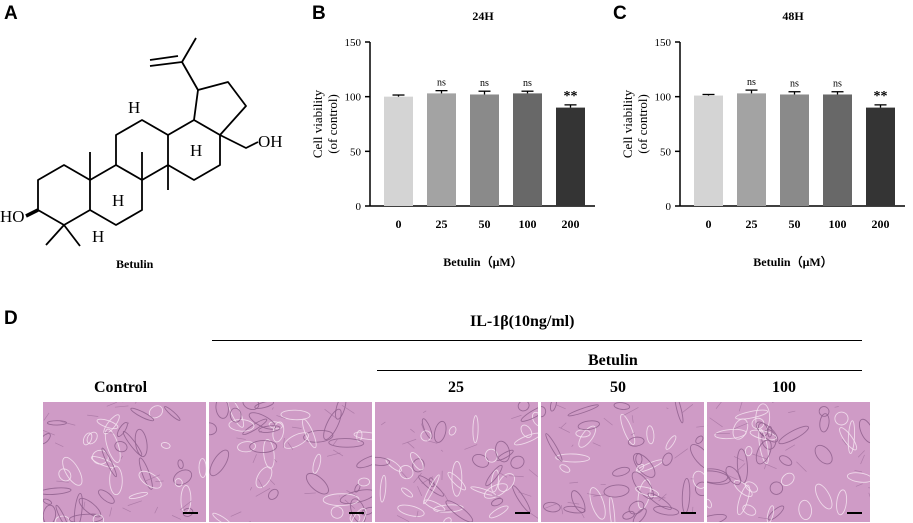  I want to click on ho-label: HO, so click(12, 216).